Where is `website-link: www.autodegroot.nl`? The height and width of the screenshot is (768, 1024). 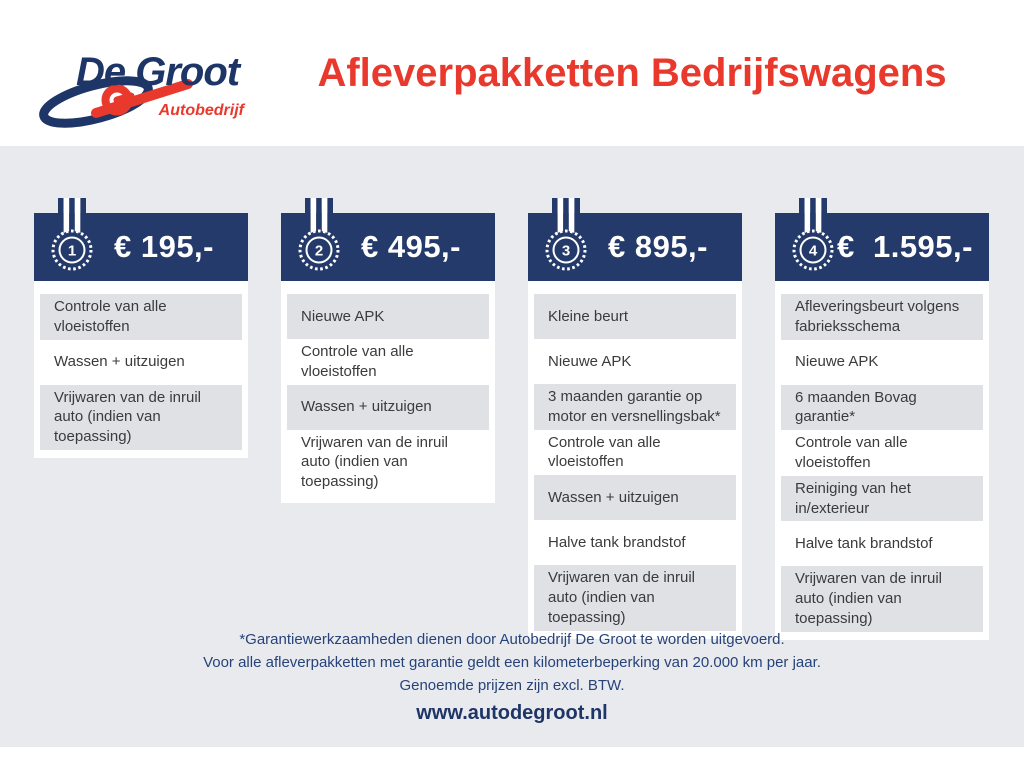 website-link: www.autodegroot.nl is located at coordinates (512, 713).